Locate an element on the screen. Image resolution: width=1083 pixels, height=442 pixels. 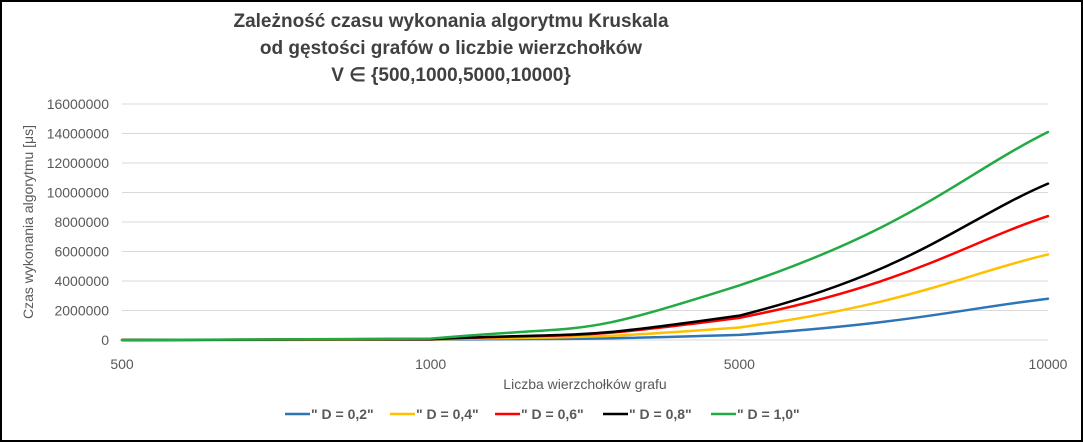
y-tick-label: 14000000 is located at coordinates (78, 134).